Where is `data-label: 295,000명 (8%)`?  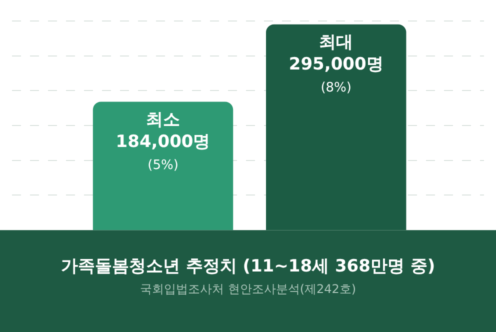 data-label: 295,000명 (8%) is located at coordinates (336, 75).